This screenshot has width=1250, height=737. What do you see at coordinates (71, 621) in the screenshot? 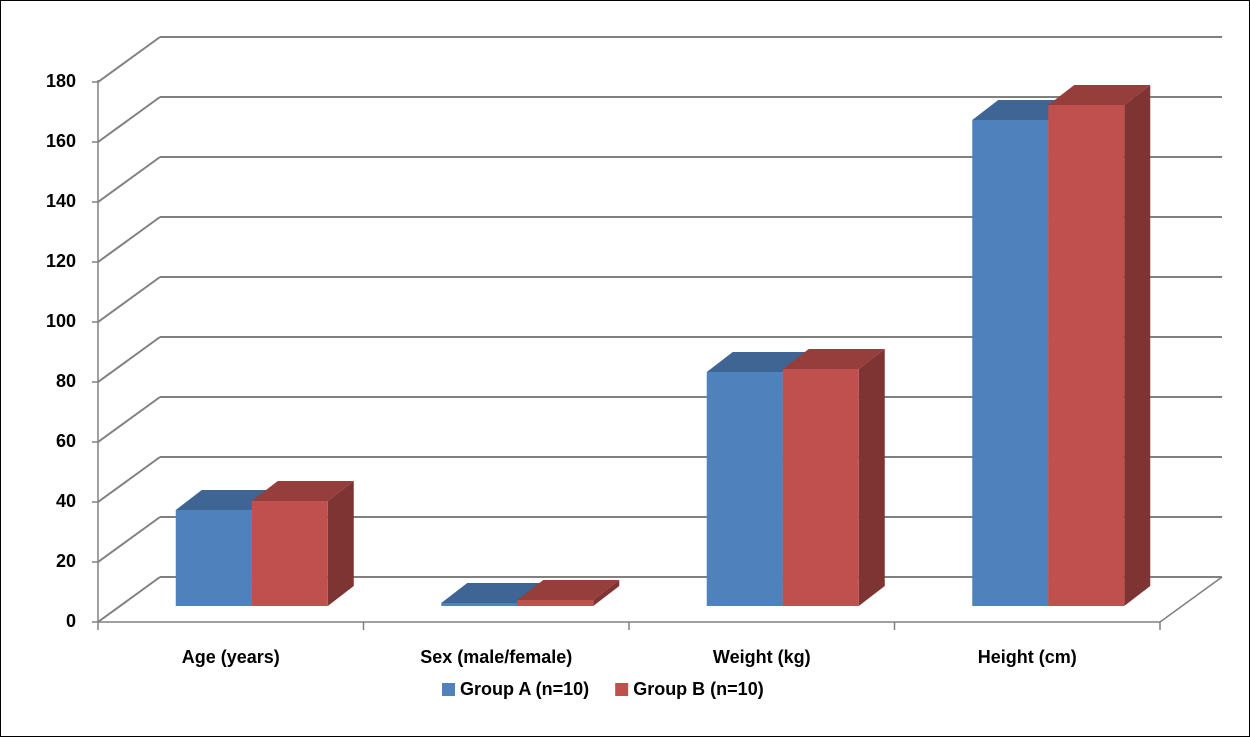
I see `y-tick-label: 0` at bounding box center [71, 621].